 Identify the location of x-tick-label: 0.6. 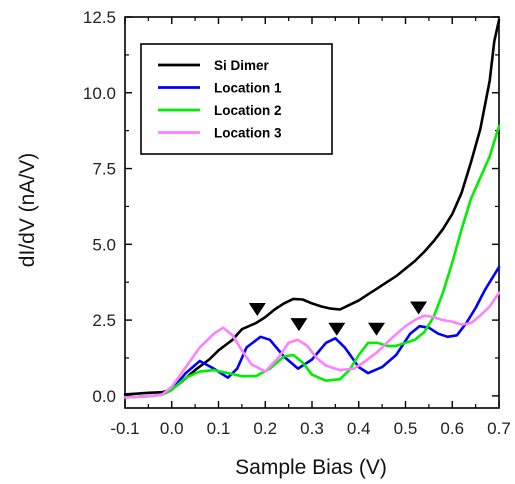
(452, 428).